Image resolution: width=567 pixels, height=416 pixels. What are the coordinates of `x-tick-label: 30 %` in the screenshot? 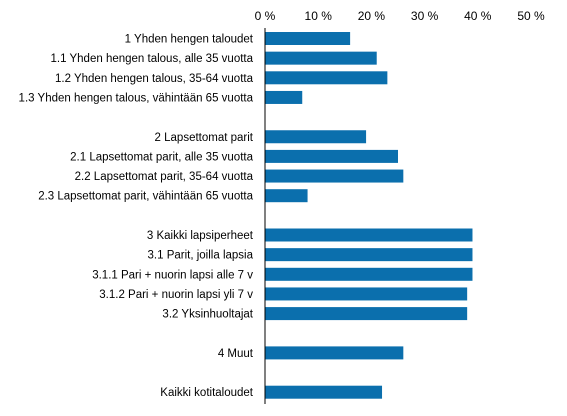 It's located at (425, 16).